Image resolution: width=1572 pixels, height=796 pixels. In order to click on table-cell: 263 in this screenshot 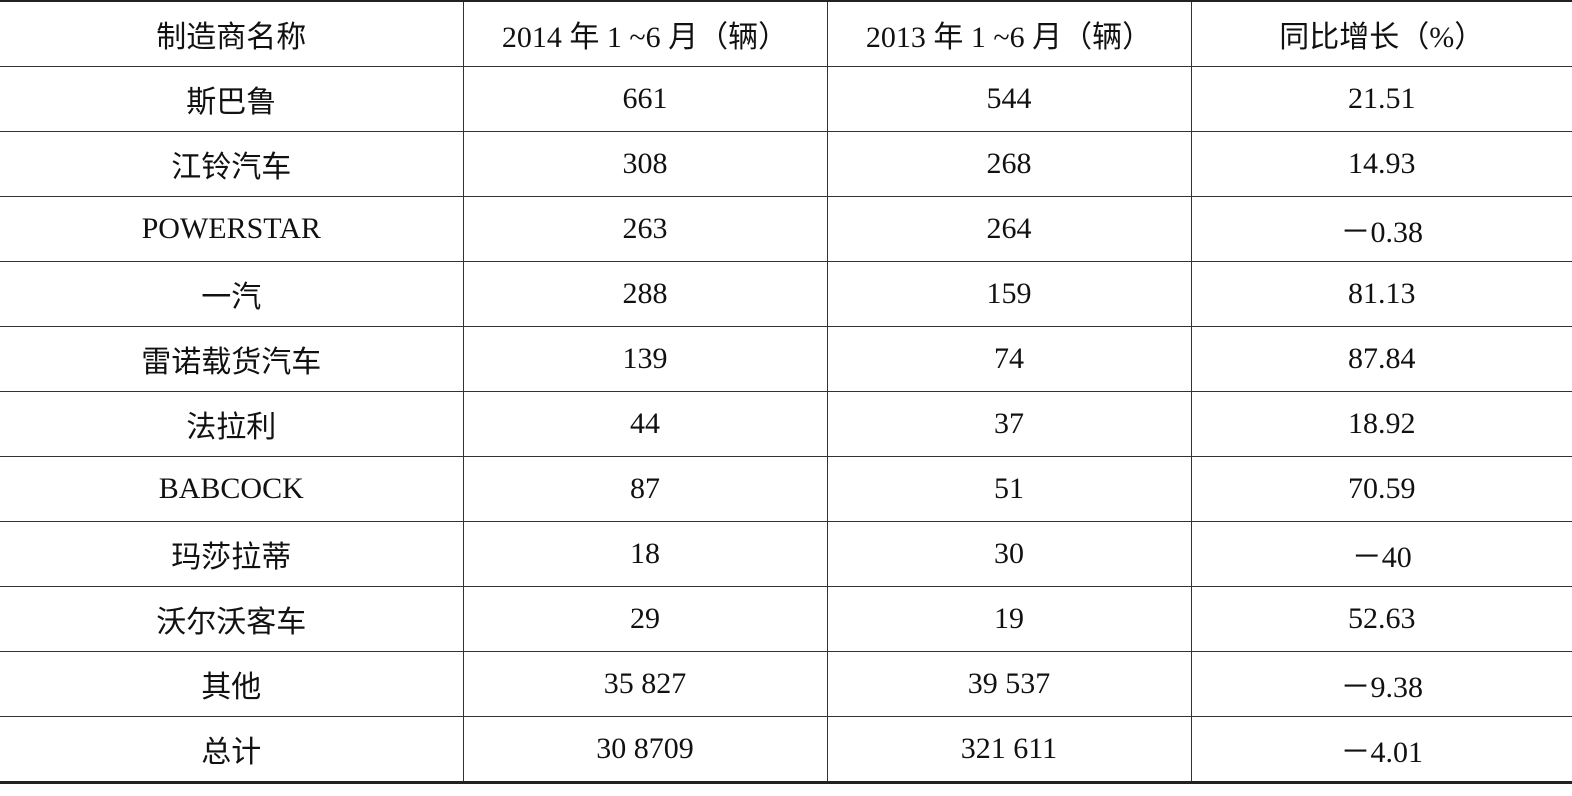, I will do `click(644, 229)`.